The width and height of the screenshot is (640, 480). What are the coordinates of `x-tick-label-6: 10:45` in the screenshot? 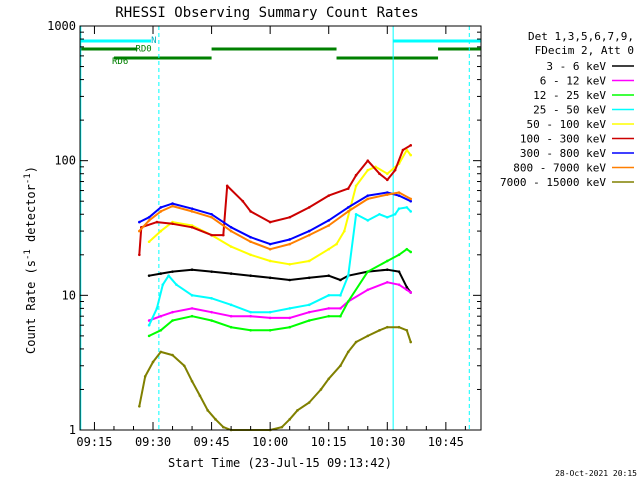 It's located at (446, 442).